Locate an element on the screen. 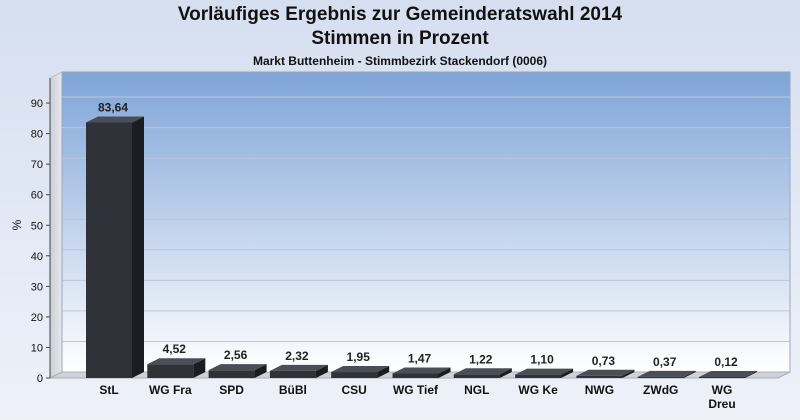  y-tick-label: 50 is located at coordinates (37, 226).